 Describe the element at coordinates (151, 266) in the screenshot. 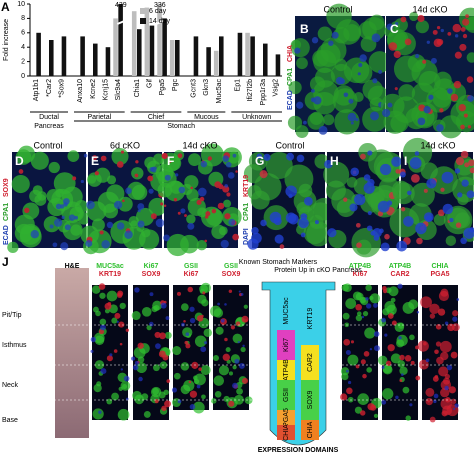

I see `stain-label: Ki67` at that location.